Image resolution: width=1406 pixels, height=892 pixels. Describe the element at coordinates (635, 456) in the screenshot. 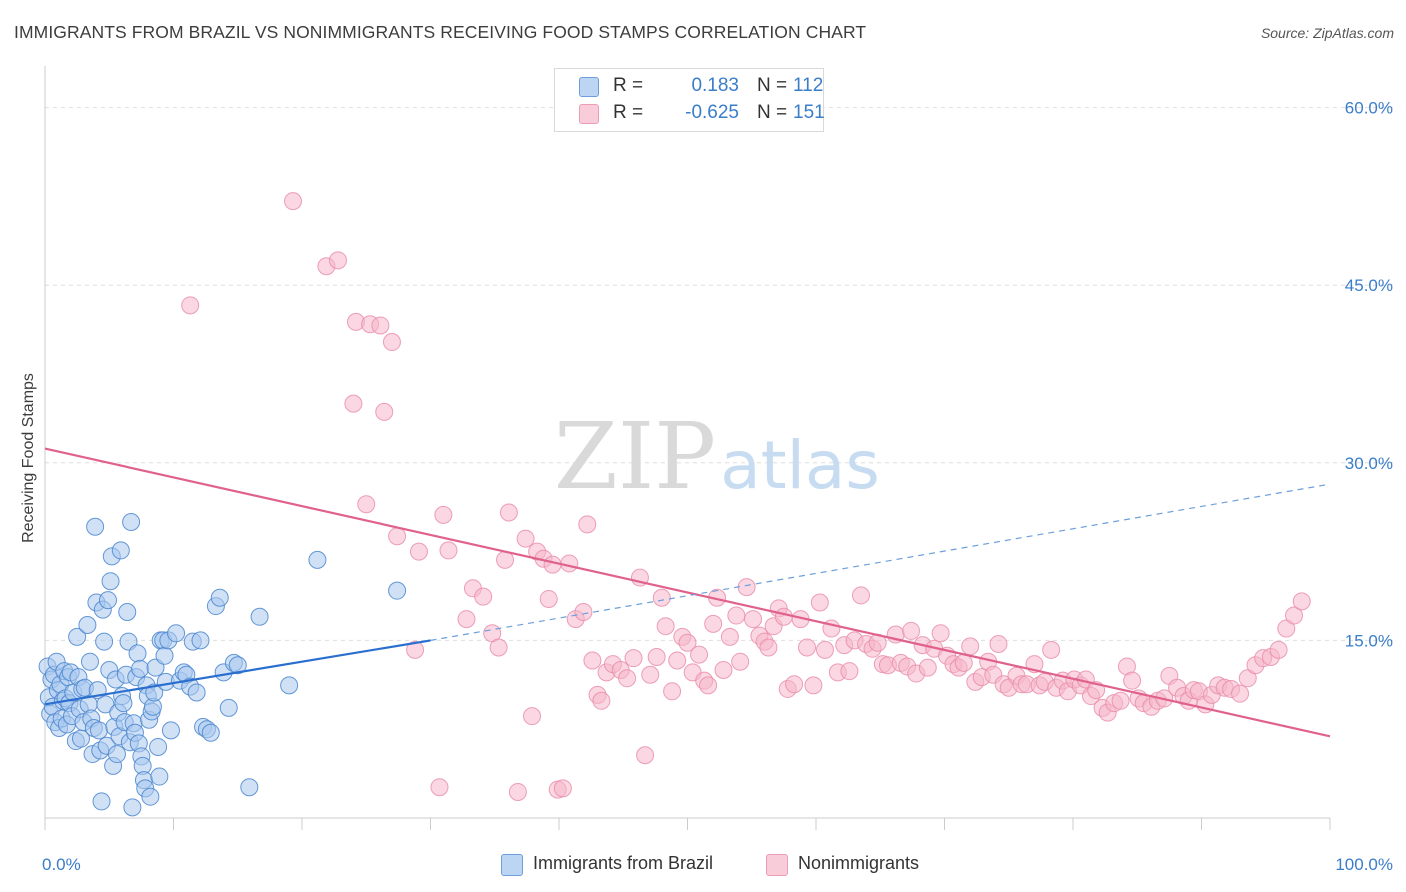

I see `watermark-zip: ZIP` at that location.